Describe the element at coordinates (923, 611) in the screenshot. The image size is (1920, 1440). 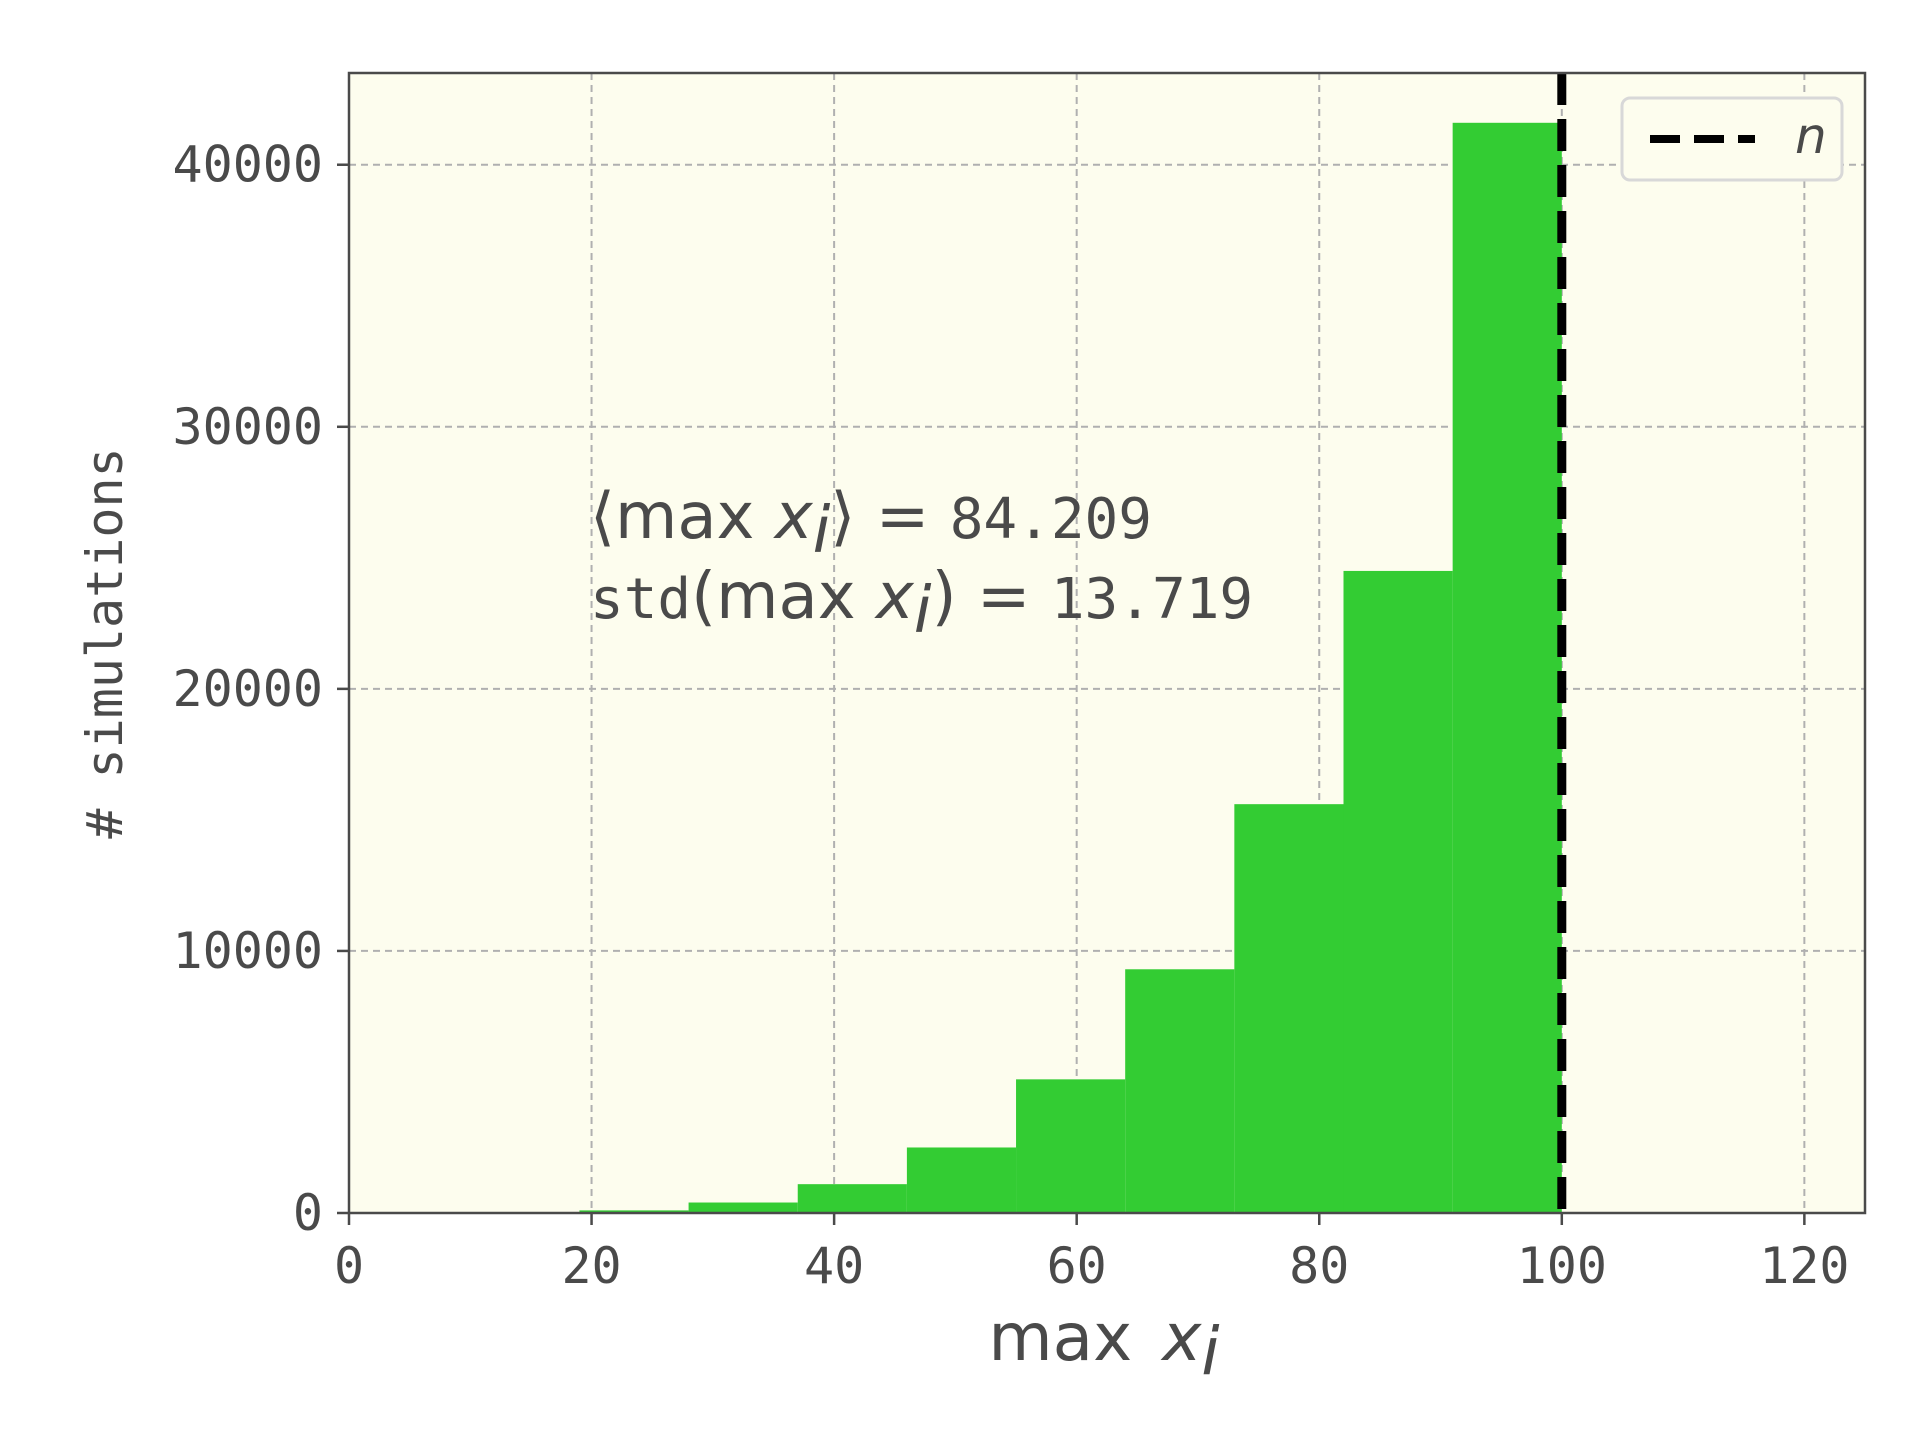
I see `std-annotation-sub: i` at that location.